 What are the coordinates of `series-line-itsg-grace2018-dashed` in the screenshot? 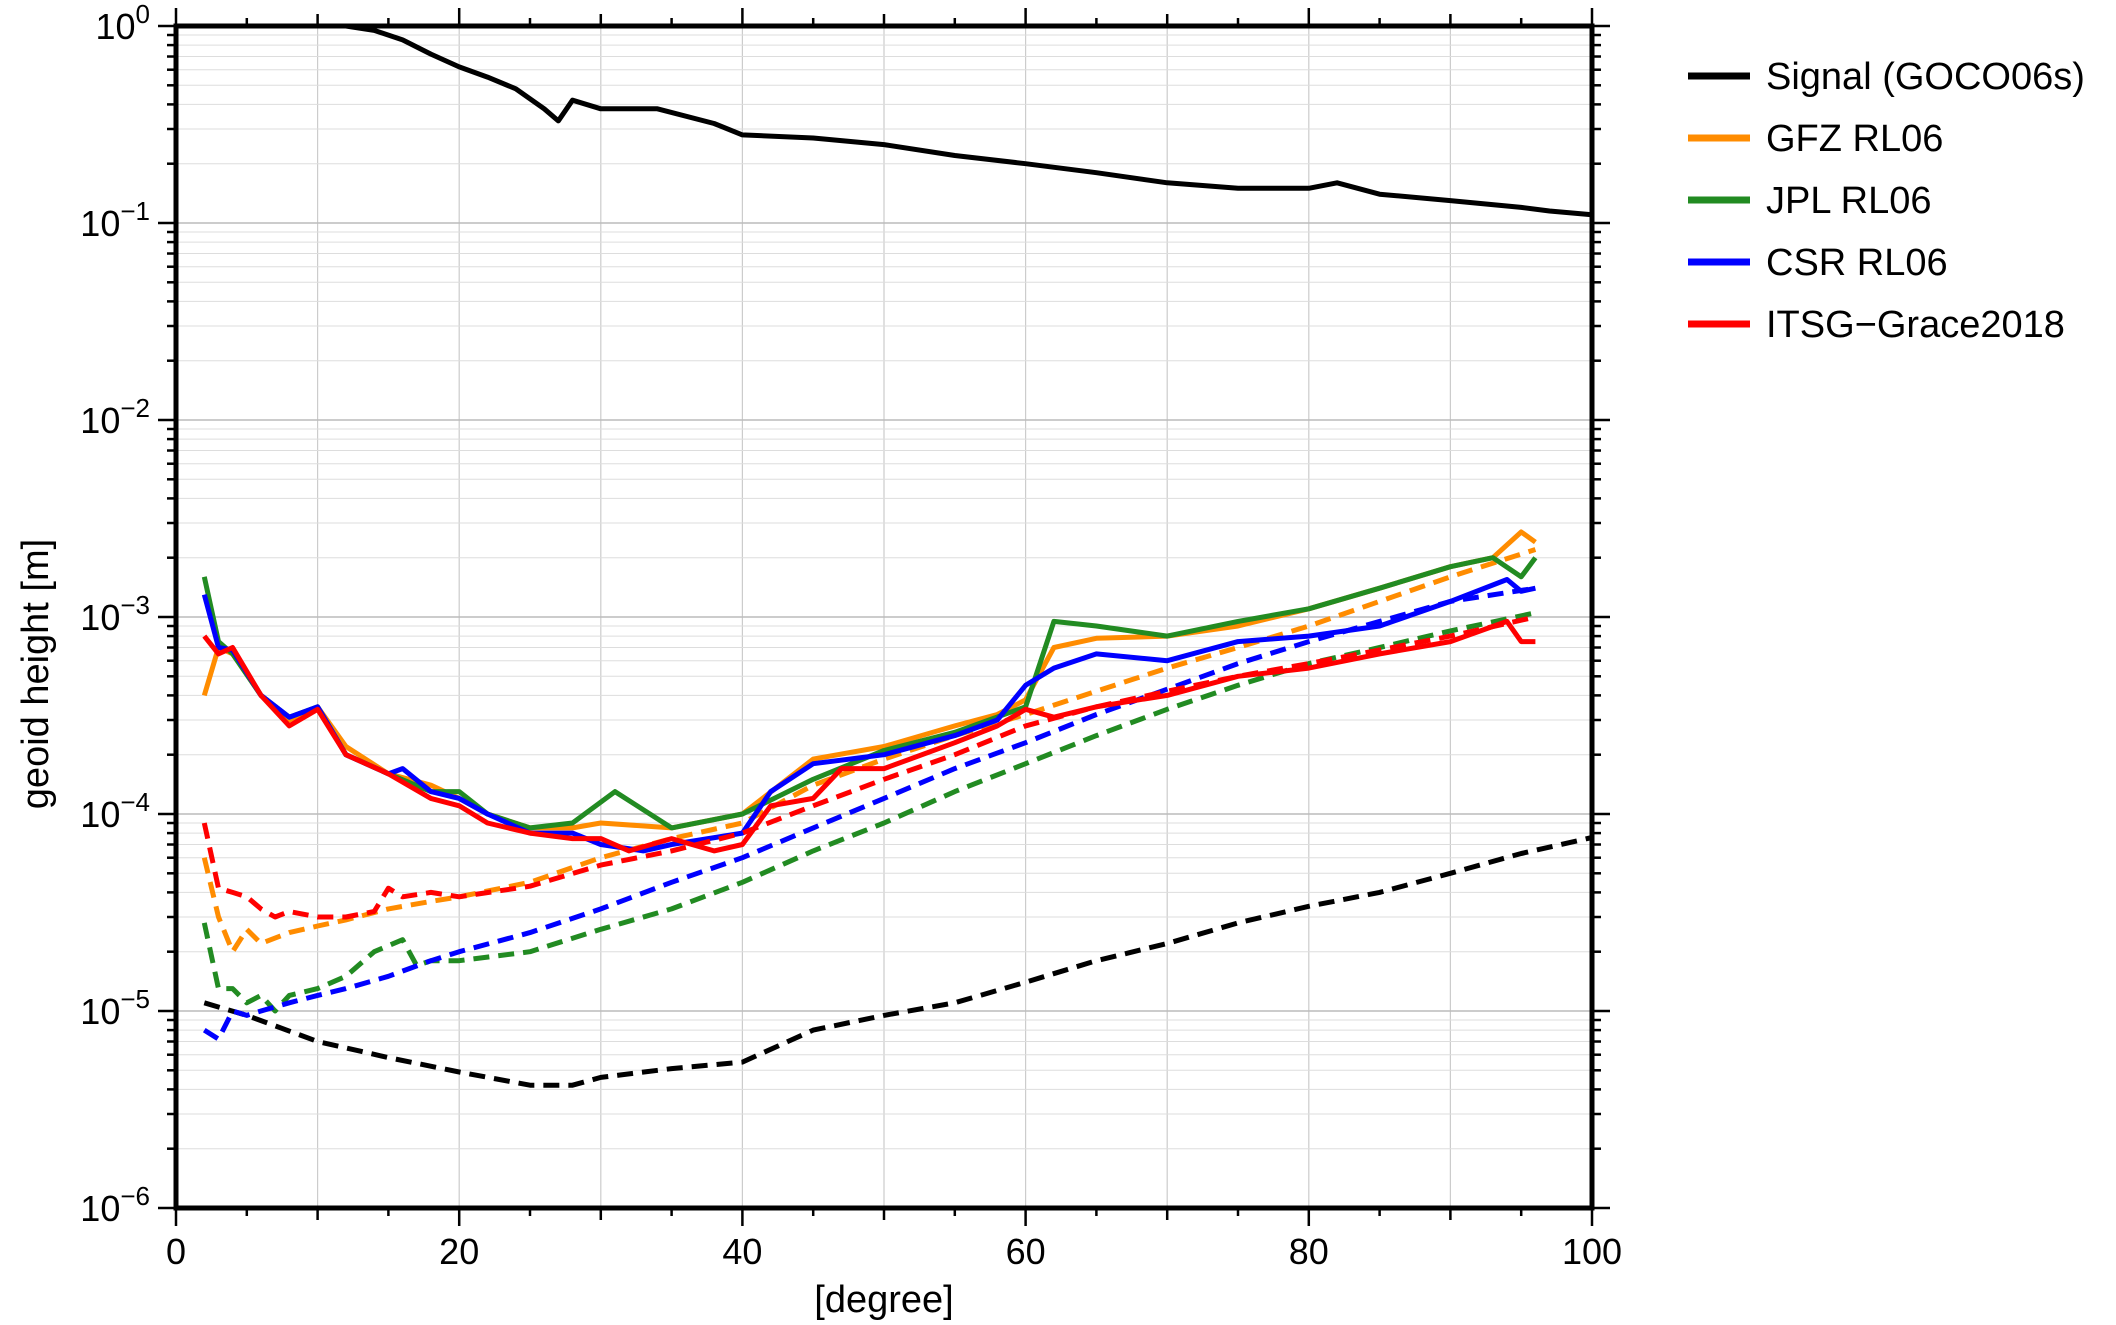 It's located at (868, 767).